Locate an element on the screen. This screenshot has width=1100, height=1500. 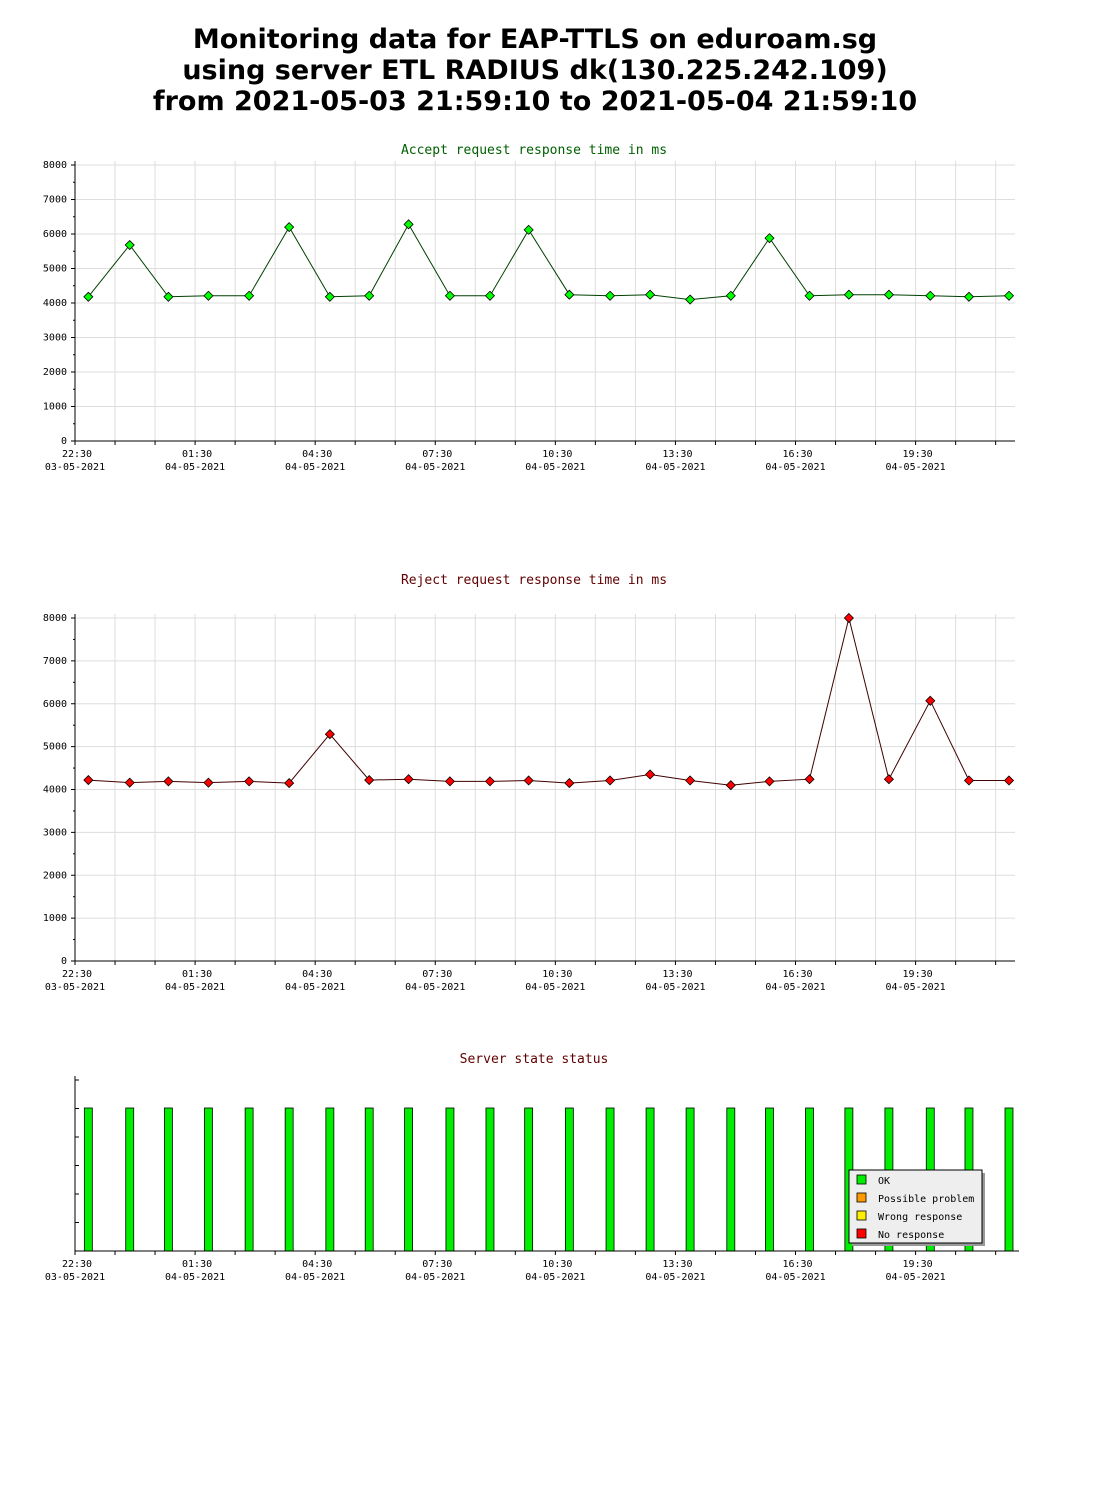
legend-label: No response is located at coordinates (911, 1235).